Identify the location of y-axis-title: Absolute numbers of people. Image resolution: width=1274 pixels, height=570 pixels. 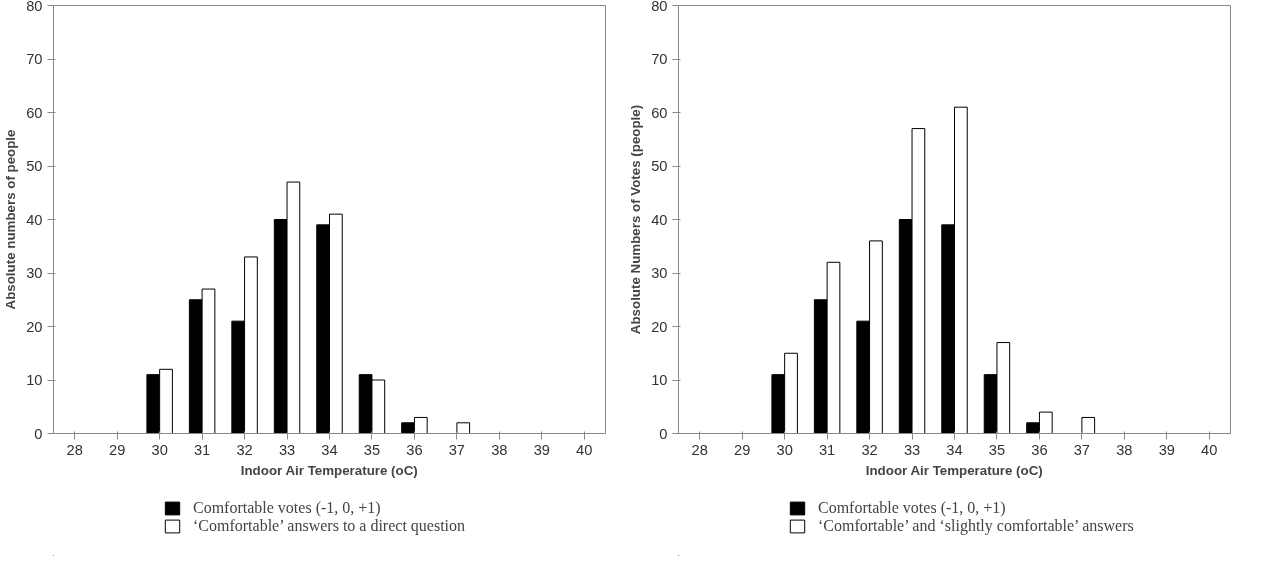
(11, 219).